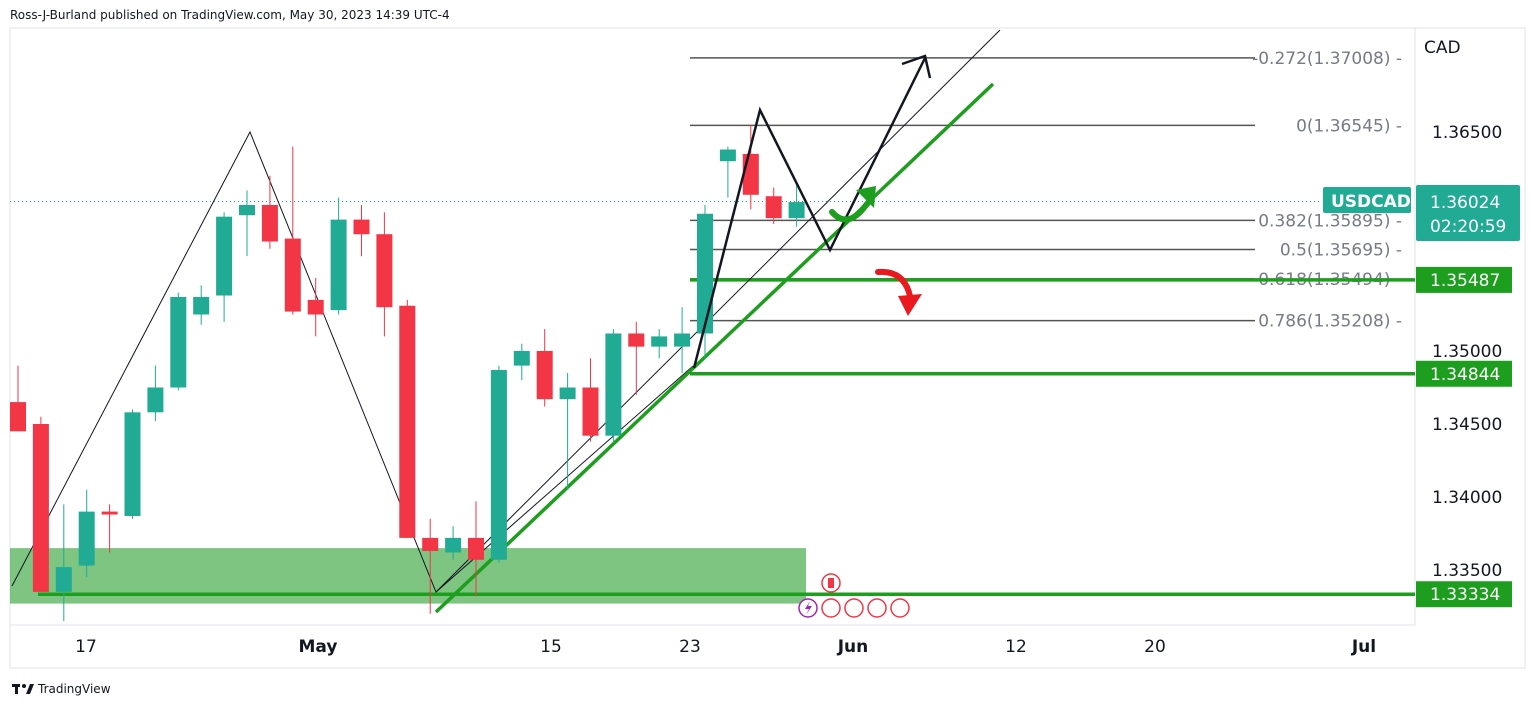  Describe the element at coordinates (808, 608) in the screenshot. I see `lightning-mark` at that location.